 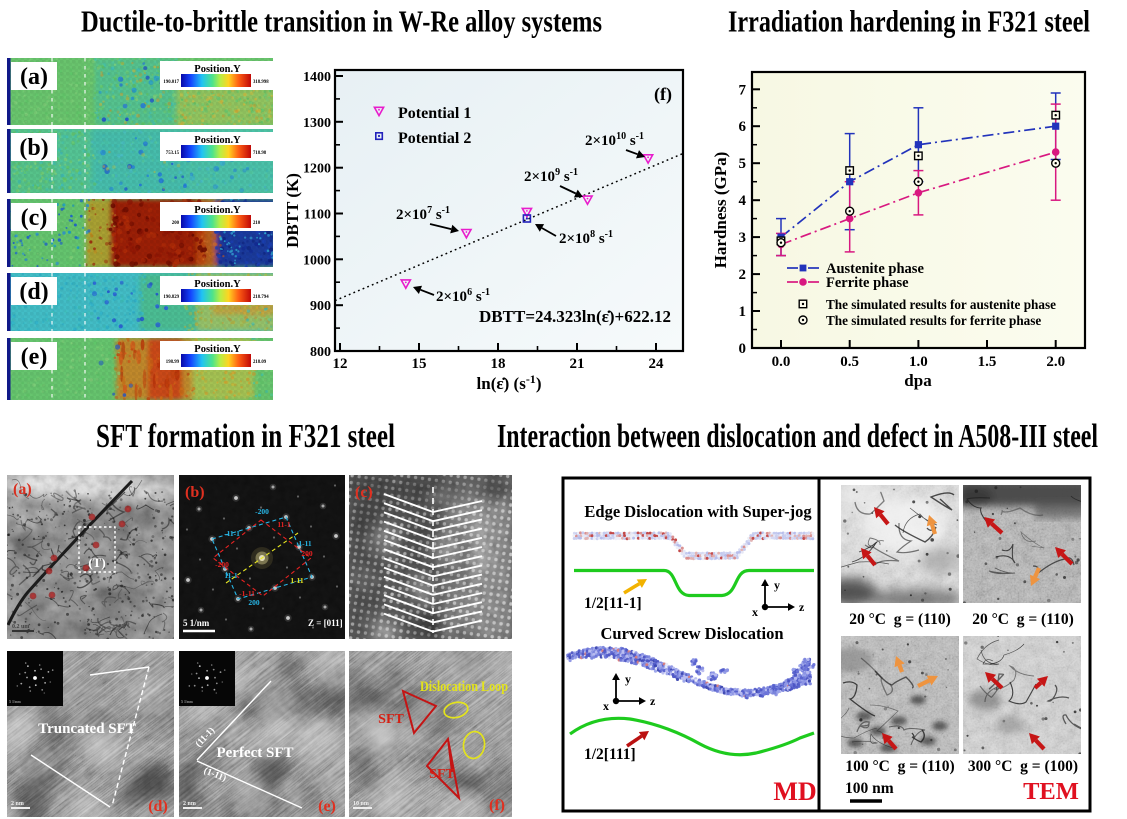 I want to click on svg-text: (T), so click(x=96, y=562).